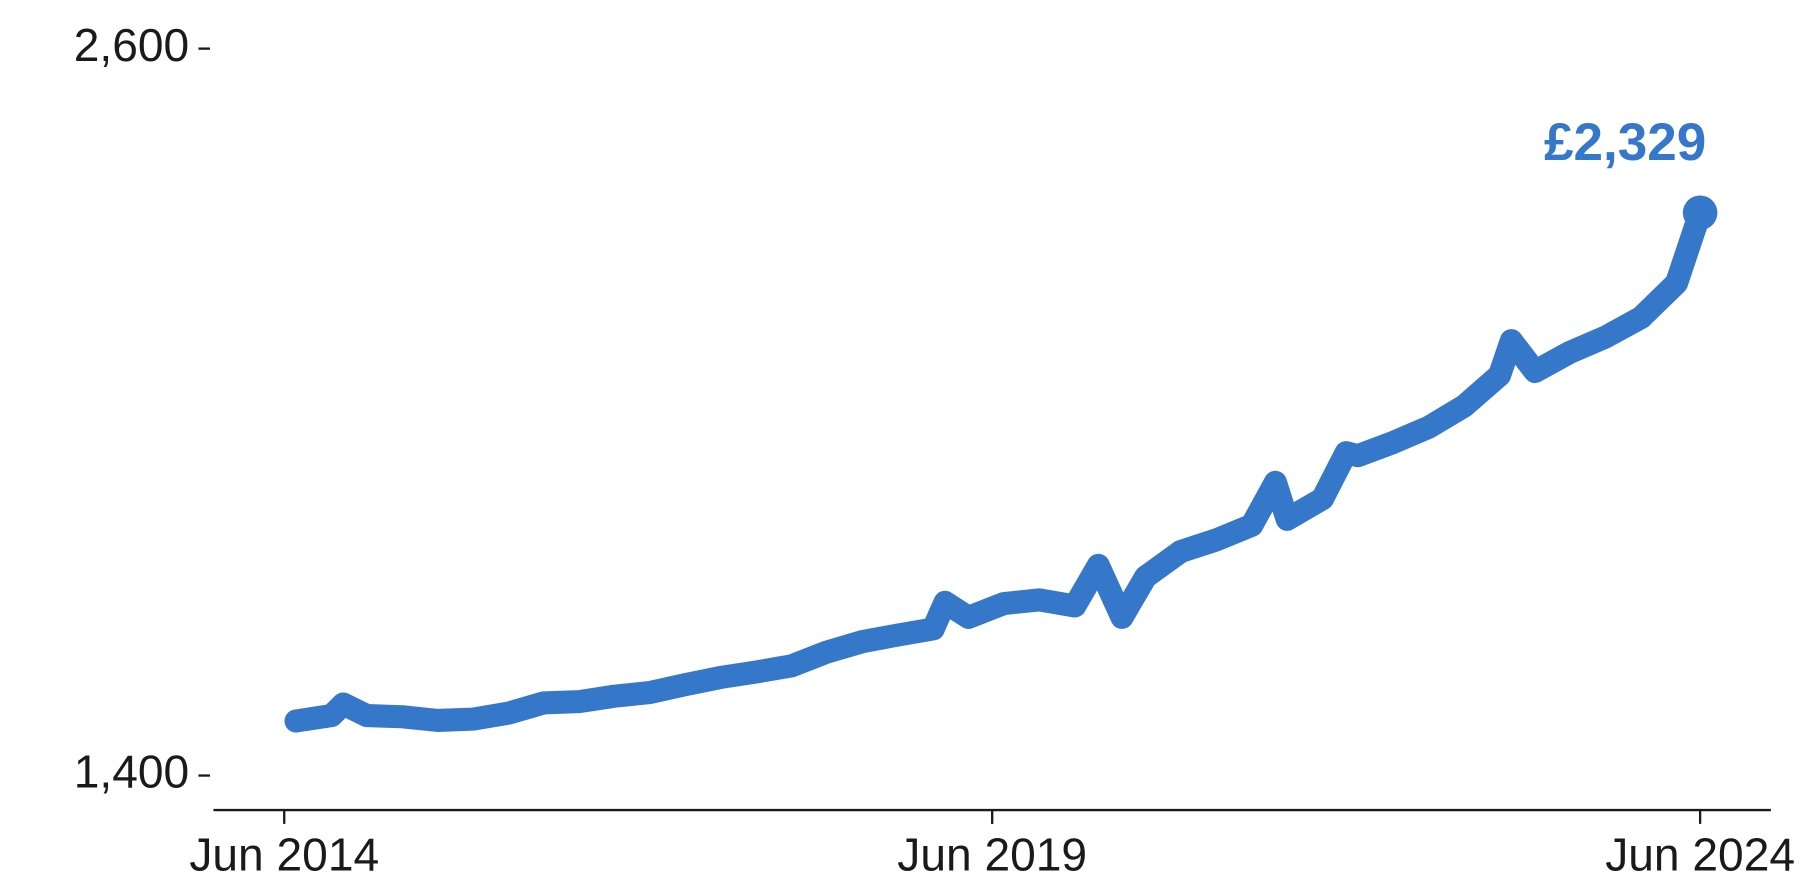 The width and height of the screenshot is (1809, 896). Describe the element at coordinates (1625, 142) in the screenshot. I see `end-label: £2,329` at that location.